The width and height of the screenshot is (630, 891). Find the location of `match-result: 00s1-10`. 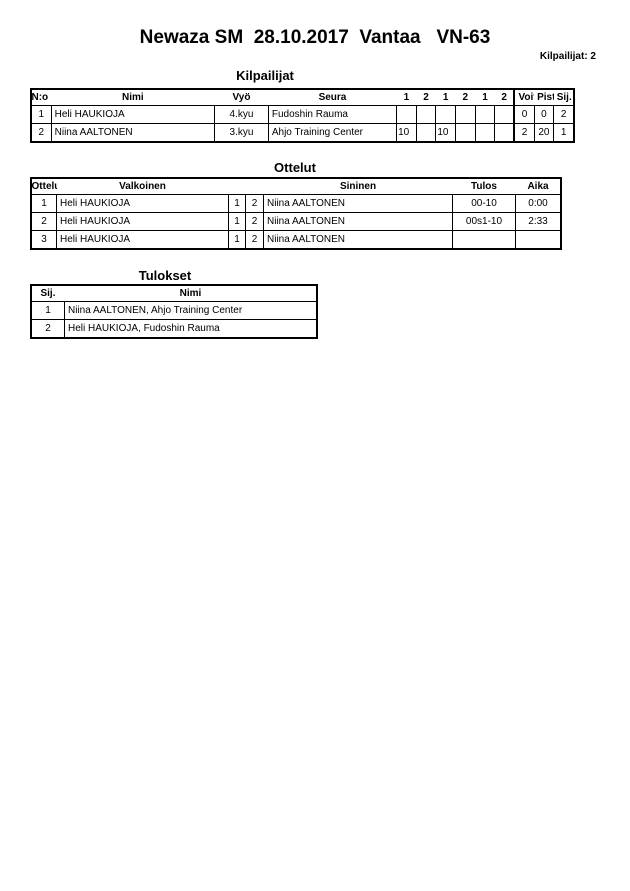

match-result: 00s1-10 is located at coordinates (484, 221).